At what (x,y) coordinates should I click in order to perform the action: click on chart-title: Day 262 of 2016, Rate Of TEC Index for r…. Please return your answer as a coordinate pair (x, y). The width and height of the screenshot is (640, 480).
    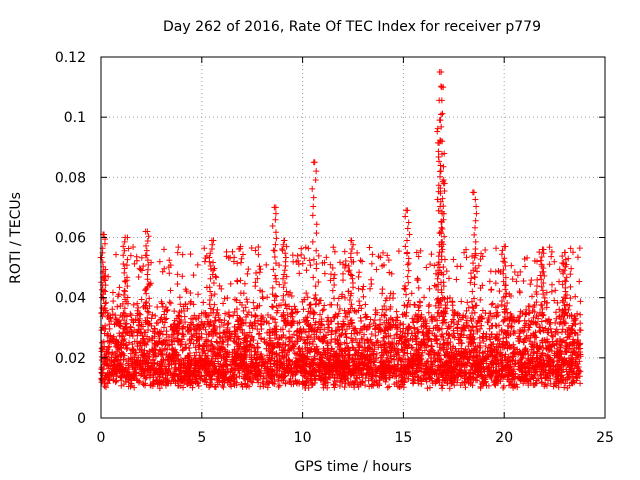
    Looking at the image, I should click on (352, 27).